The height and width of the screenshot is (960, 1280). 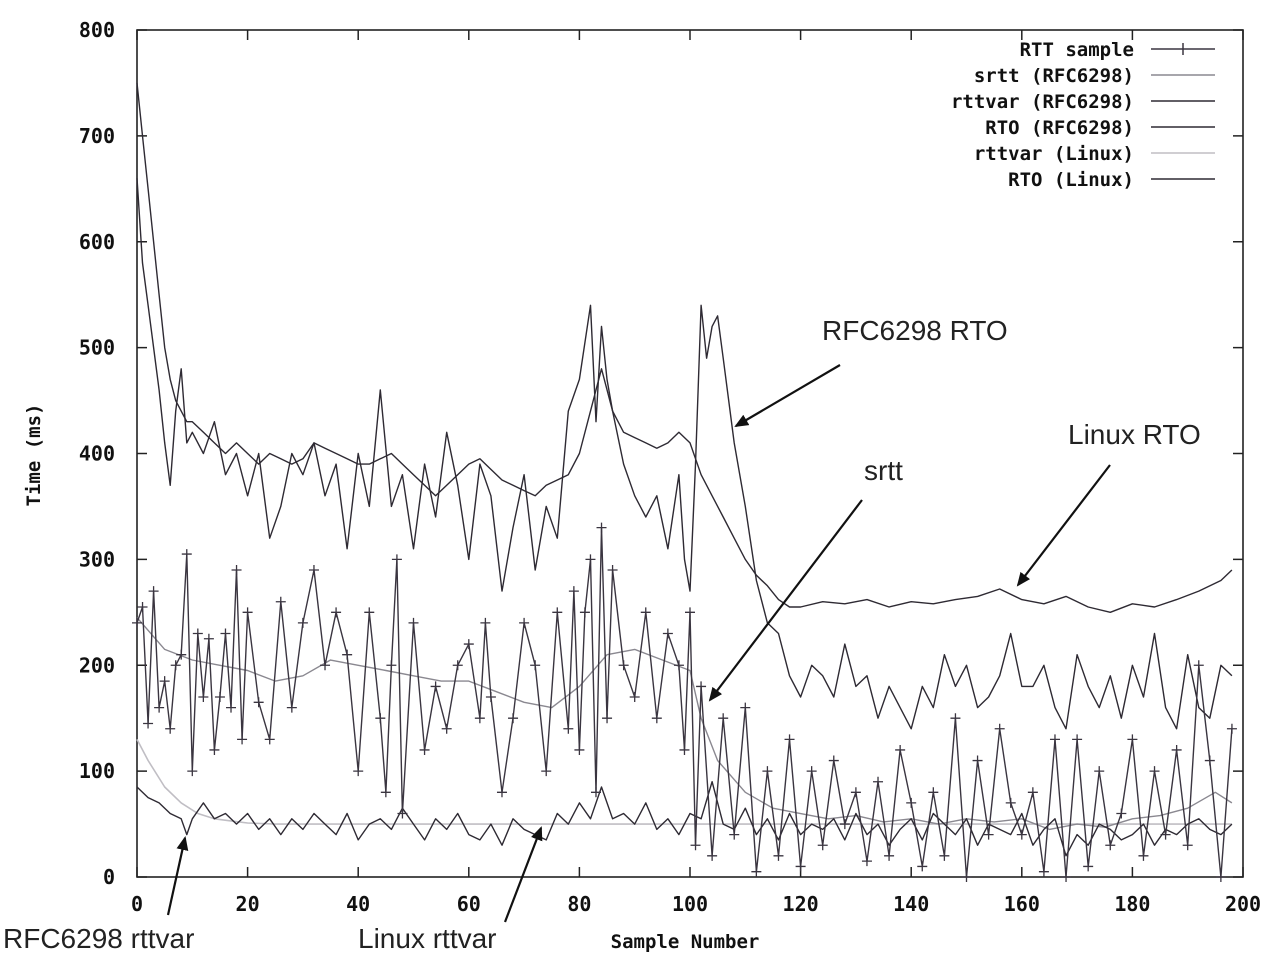 I want to click on arrow-linux-rto, so click(x=1063, y=525).